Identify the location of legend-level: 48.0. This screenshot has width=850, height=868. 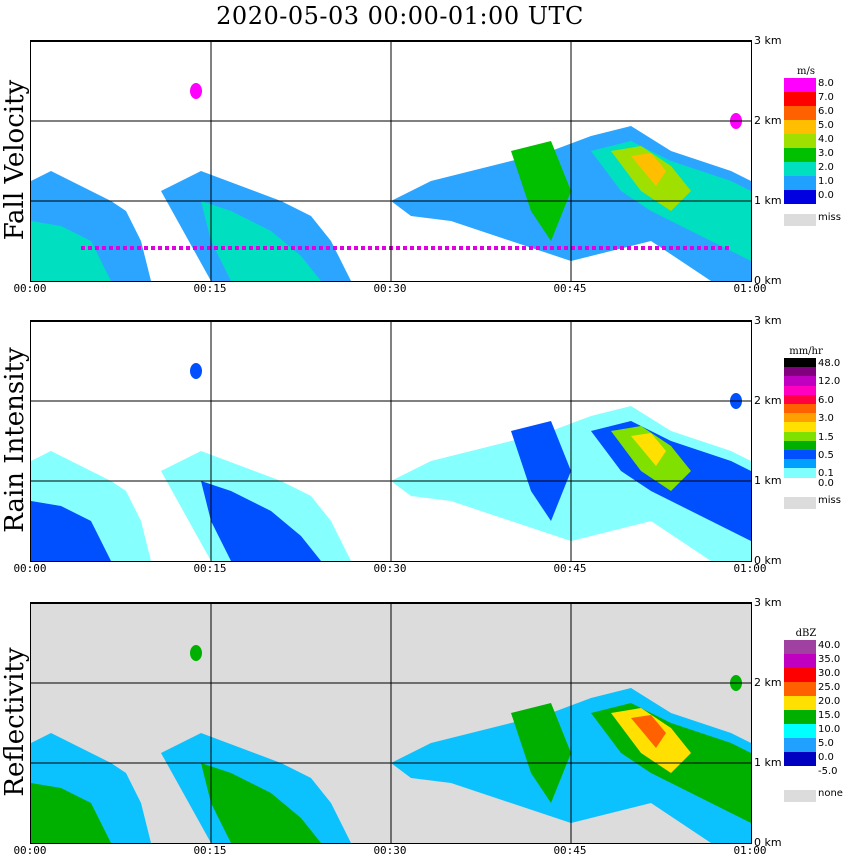
(829, 363).